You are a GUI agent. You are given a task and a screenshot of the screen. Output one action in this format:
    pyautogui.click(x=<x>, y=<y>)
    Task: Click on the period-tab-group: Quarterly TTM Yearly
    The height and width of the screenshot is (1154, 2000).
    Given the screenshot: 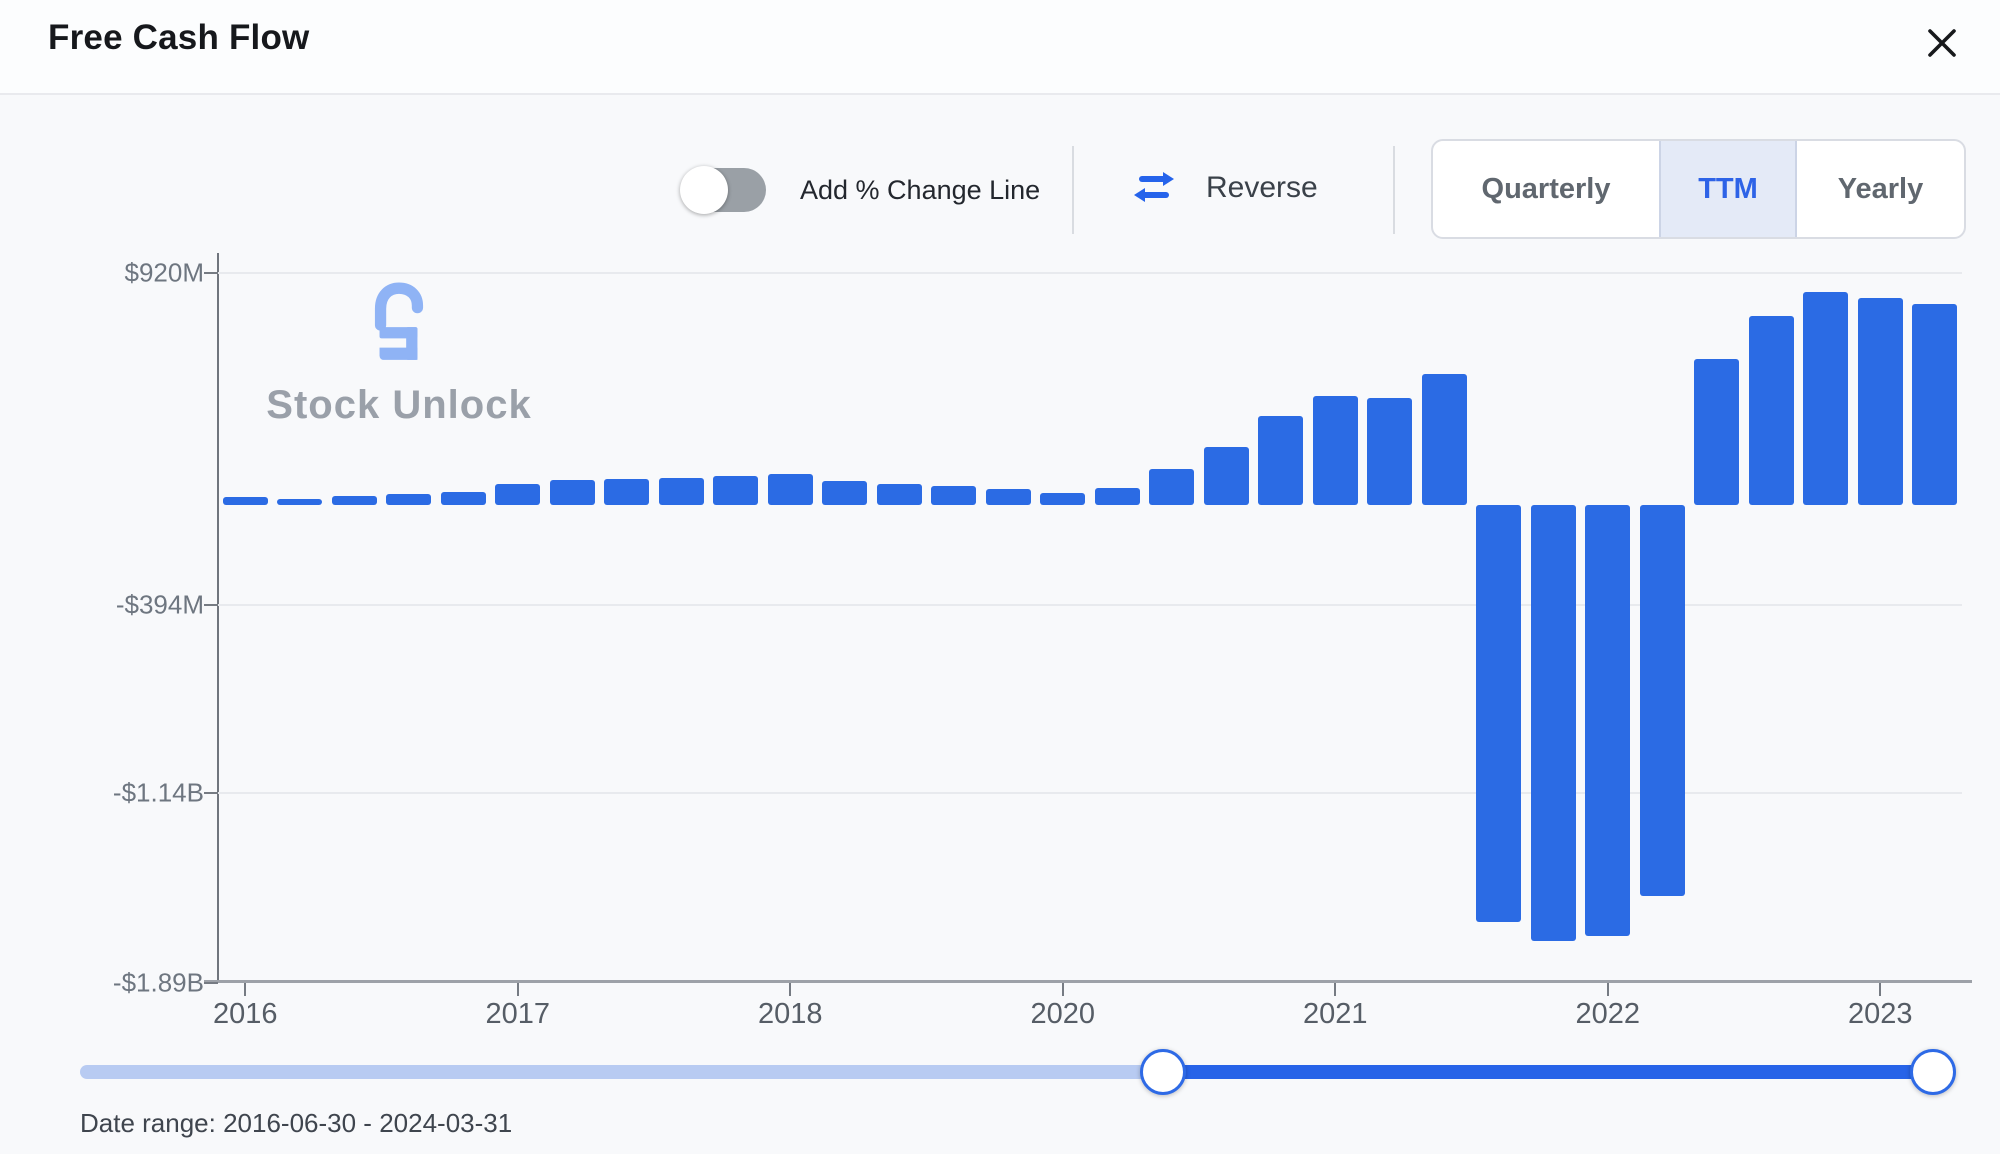 What is the action you would take?
    pyautogui.click(x=1698, y=189)
    